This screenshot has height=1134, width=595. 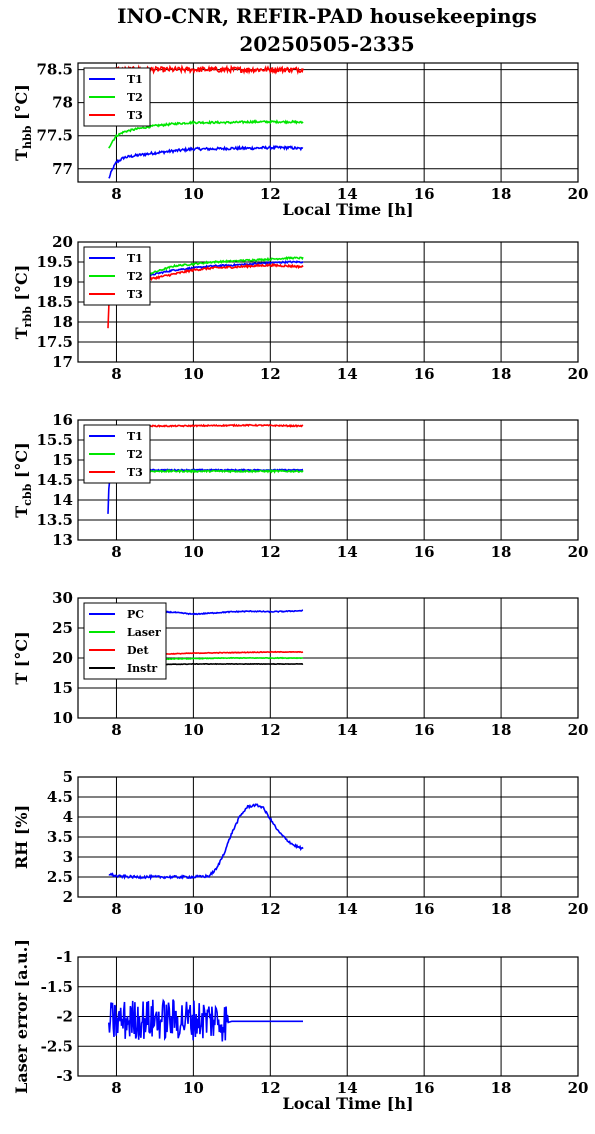 What do you see at coordinates (62, 282) in the screenshot?
I see `y-tick-label: 19` at bounding box center [62, 282].